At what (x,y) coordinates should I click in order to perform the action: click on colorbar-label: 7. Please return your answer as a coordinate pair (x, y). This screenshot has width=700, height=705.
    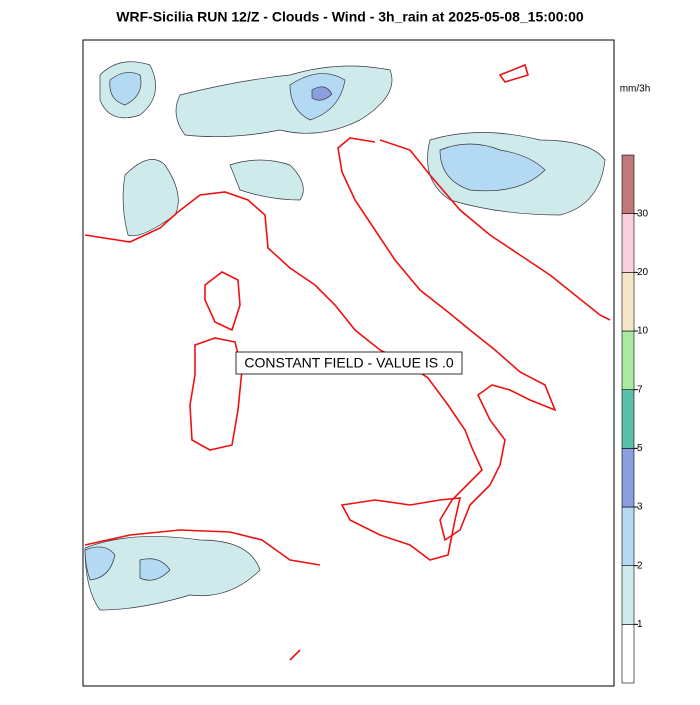
    Looking at the image, I should click on (640, 389).